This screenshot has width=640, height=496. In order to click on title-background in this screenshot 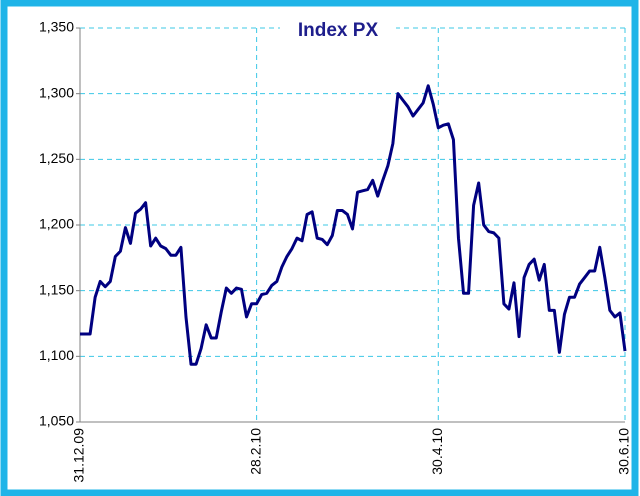, I will do `click(338, 30)`.